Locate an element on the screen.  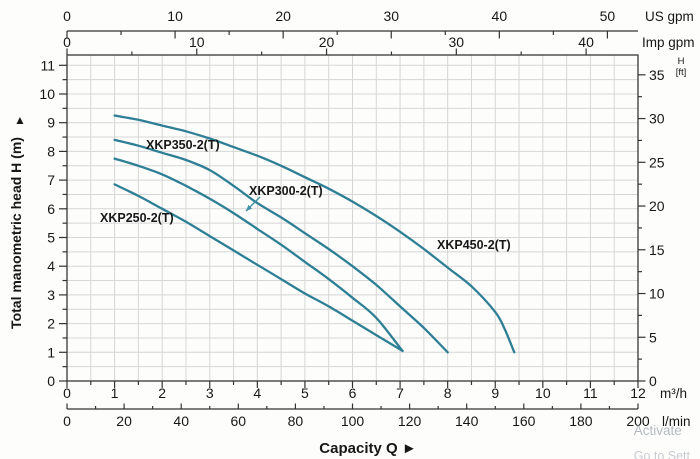
tick-label-head-m: 7 is located at coordinates (51, 180).